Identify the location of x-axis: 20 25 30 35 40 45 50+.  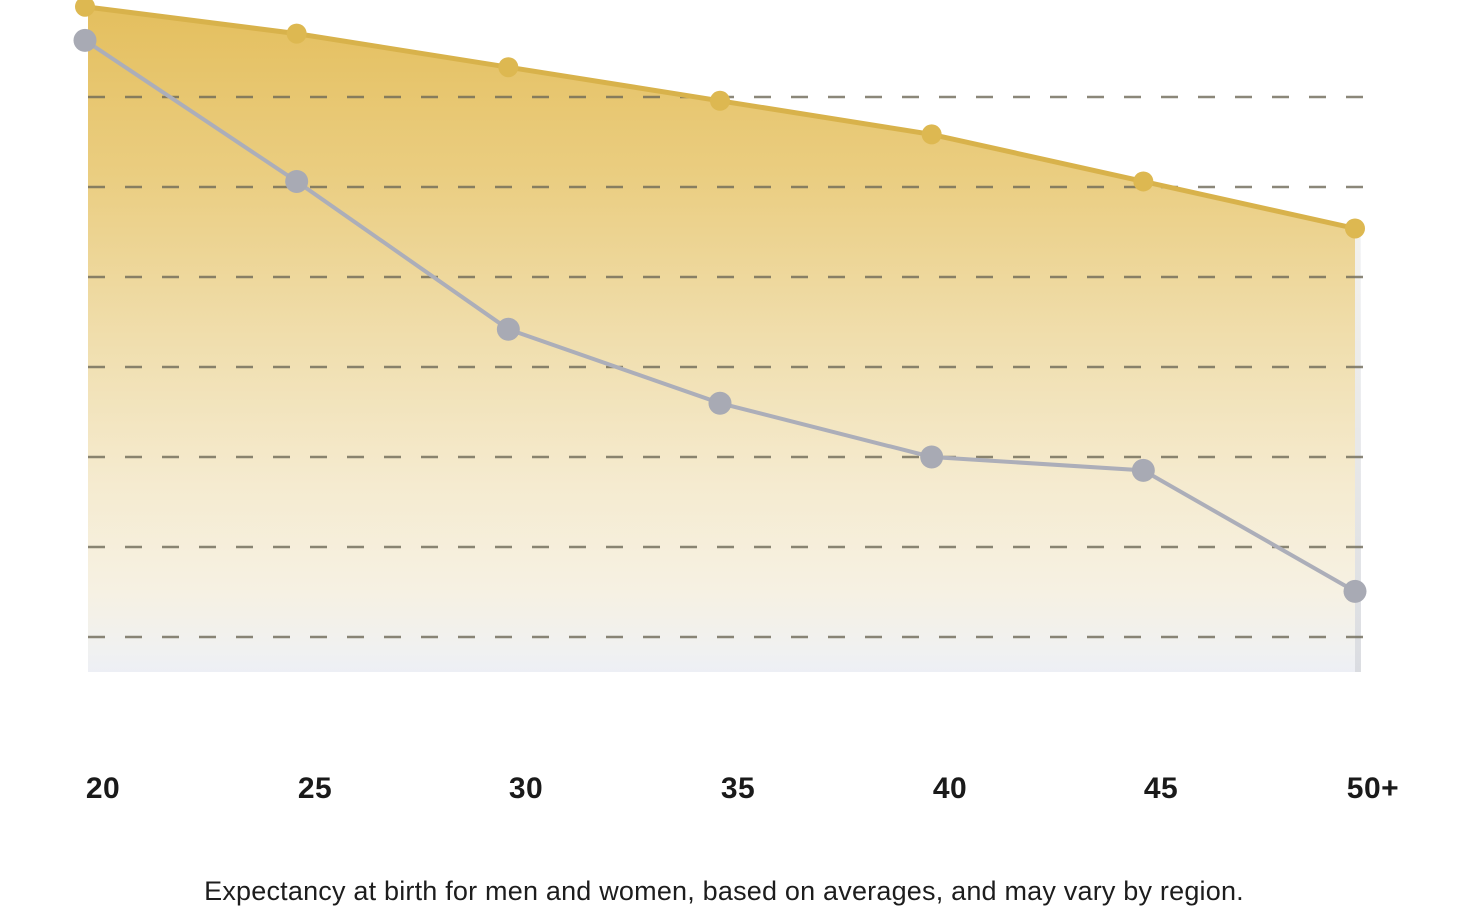
(738, 792).